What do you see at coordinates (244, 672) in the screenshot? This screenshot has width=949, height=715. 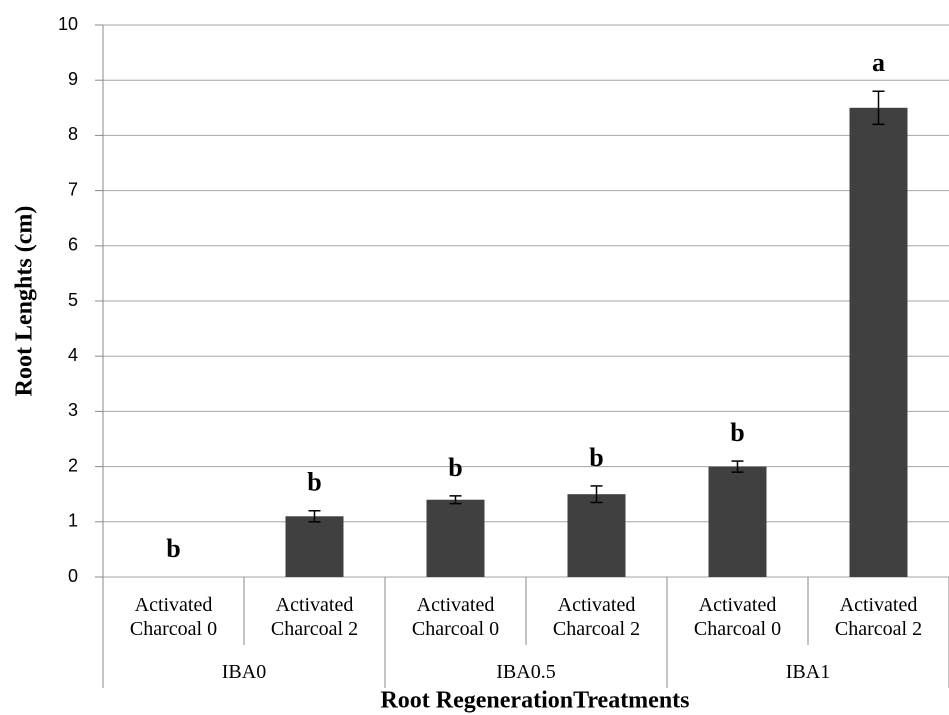 I see `group-label: IBA0` at bounding box center [244, 672].